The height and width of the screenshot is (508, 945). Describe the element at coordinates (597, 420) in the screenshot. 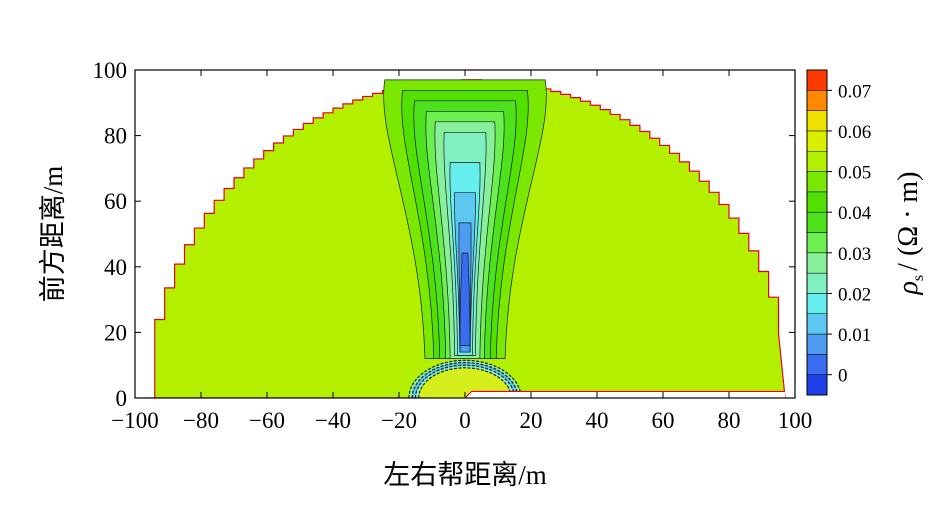

I see `x-tick-label: 40` at that location.